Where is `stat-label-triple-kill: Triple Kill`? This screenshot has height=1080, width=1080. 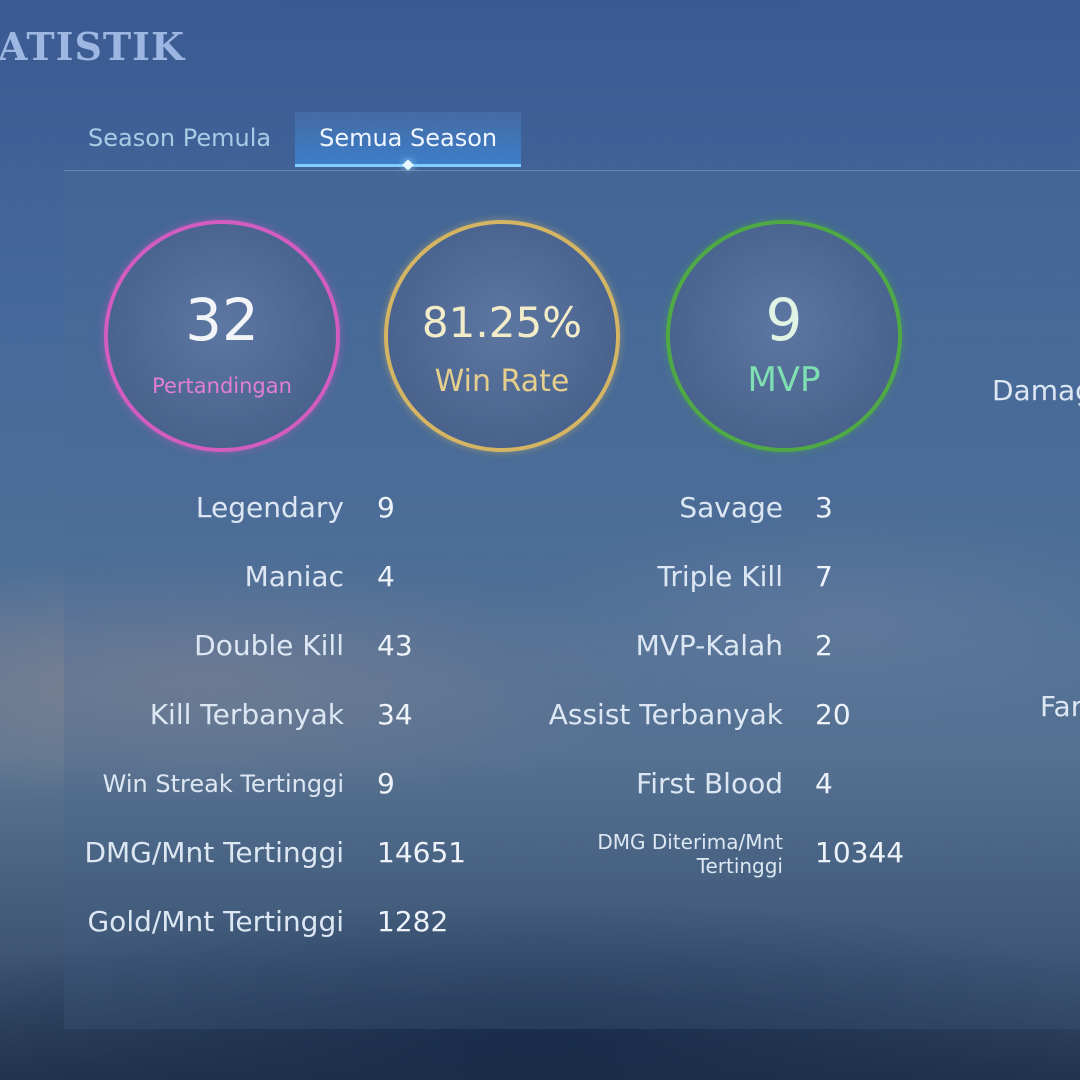 stat-label-triple-kill: Triple Kill is located at coordinates (720, 576).